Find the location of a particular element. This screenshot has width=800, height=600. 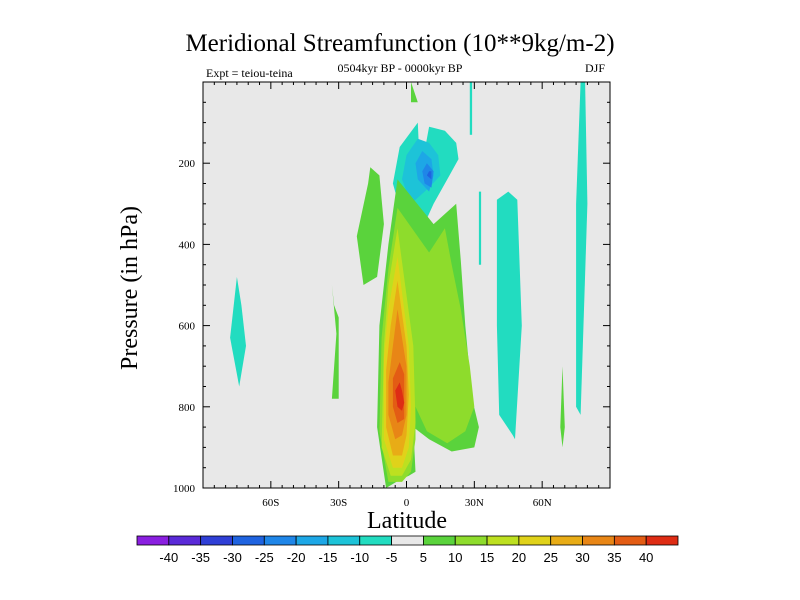

x-tick-label: 60N is located at coordinates (542, 503).